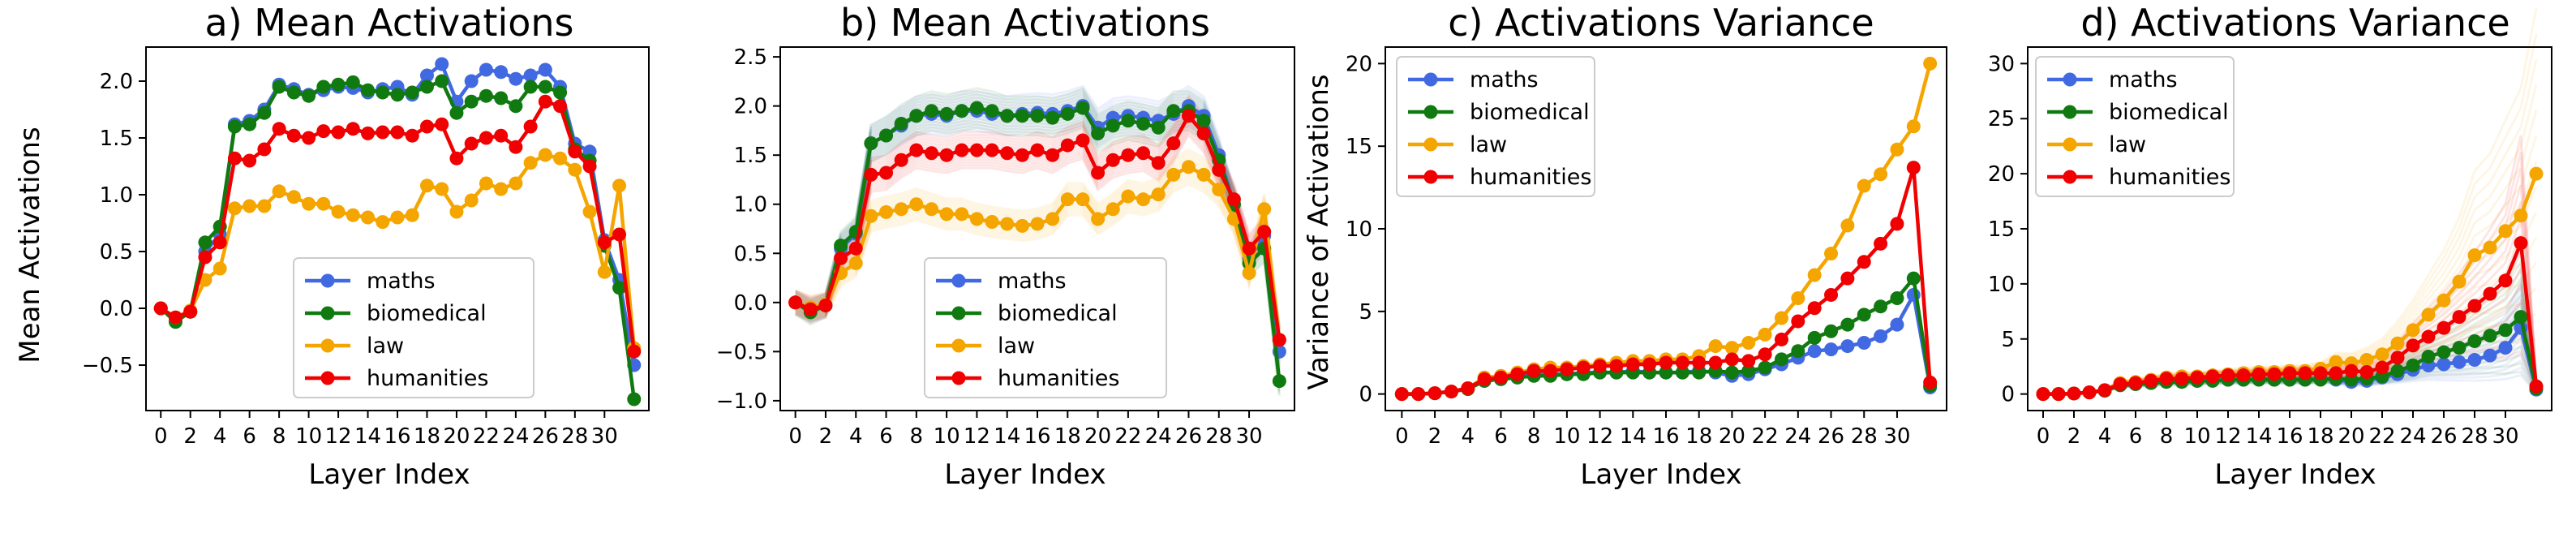 The width and height of the screenshot is (2576, 542). What do you see at coordinates (354, 346) in the screenshot?
I see `legend-entry-law: law` at bounding box center [354, 346].